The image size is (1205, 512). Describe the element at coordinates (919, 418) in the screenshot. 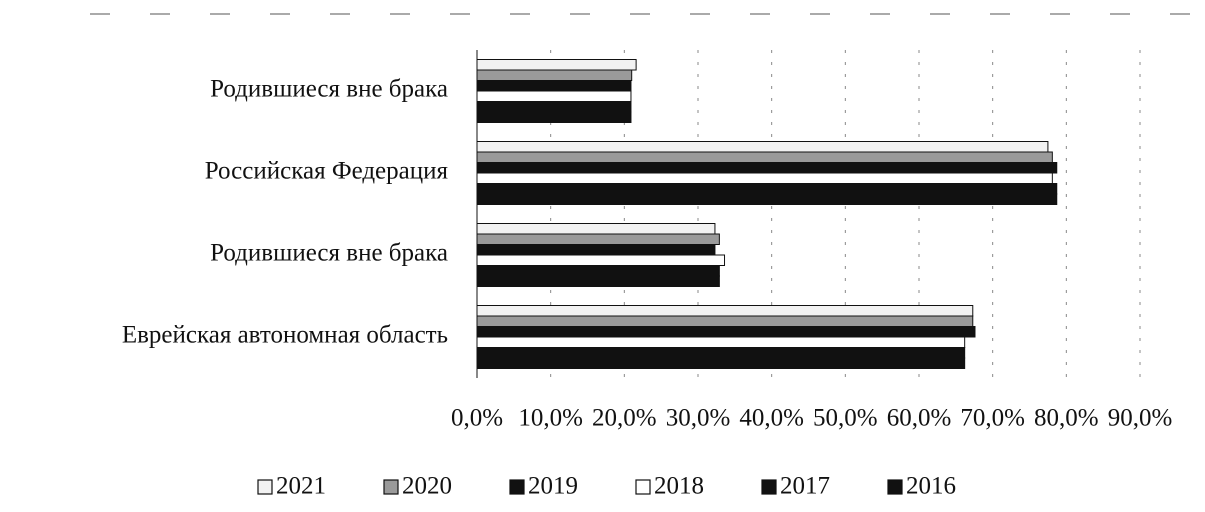

I see `x-tick-label: 60,0%` at that location.